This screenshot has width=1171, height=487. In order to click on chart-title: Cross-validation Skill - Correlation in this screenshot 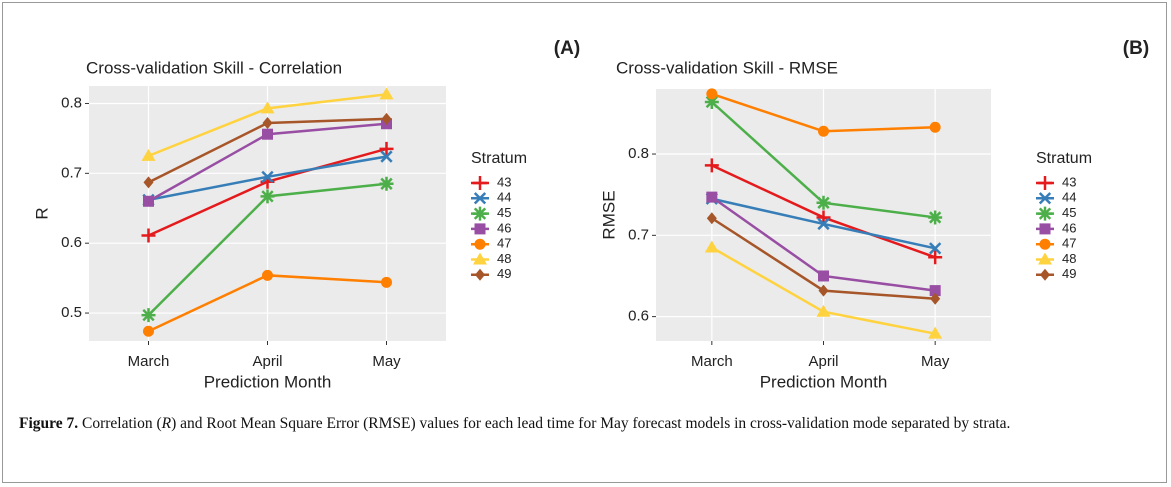, I will do `click(214, 67)`.